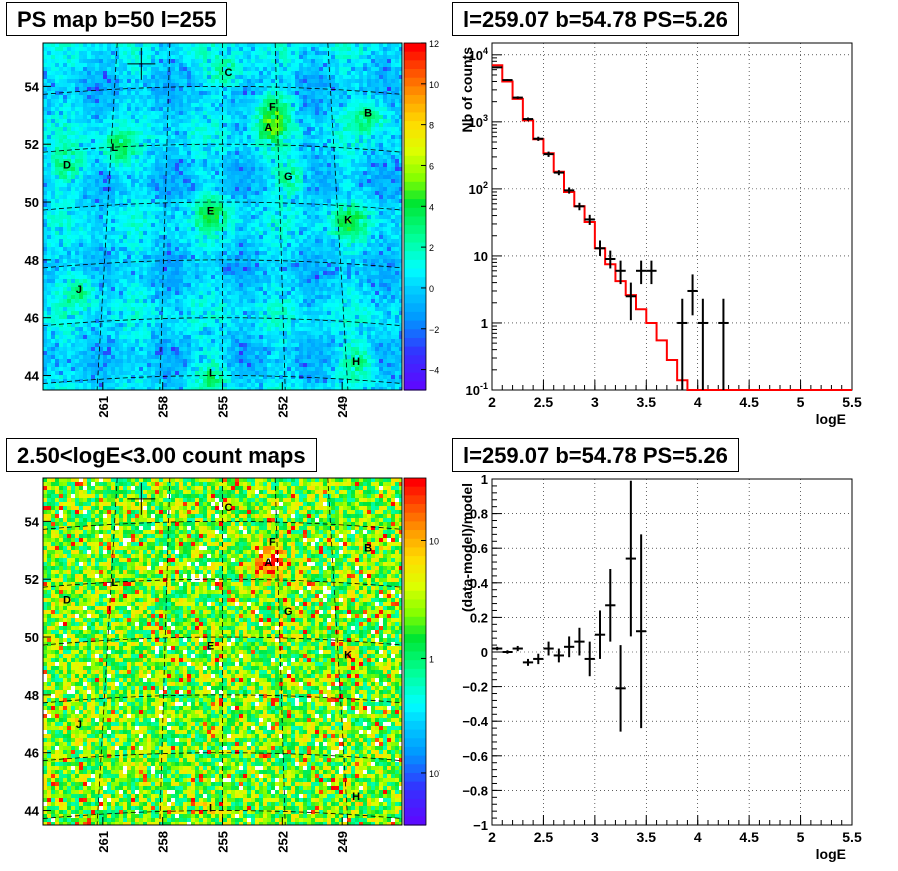 The height and width of the screenshot is (871, 898). I want to click on colorbar-tick-label: 4, so click(431, 207).